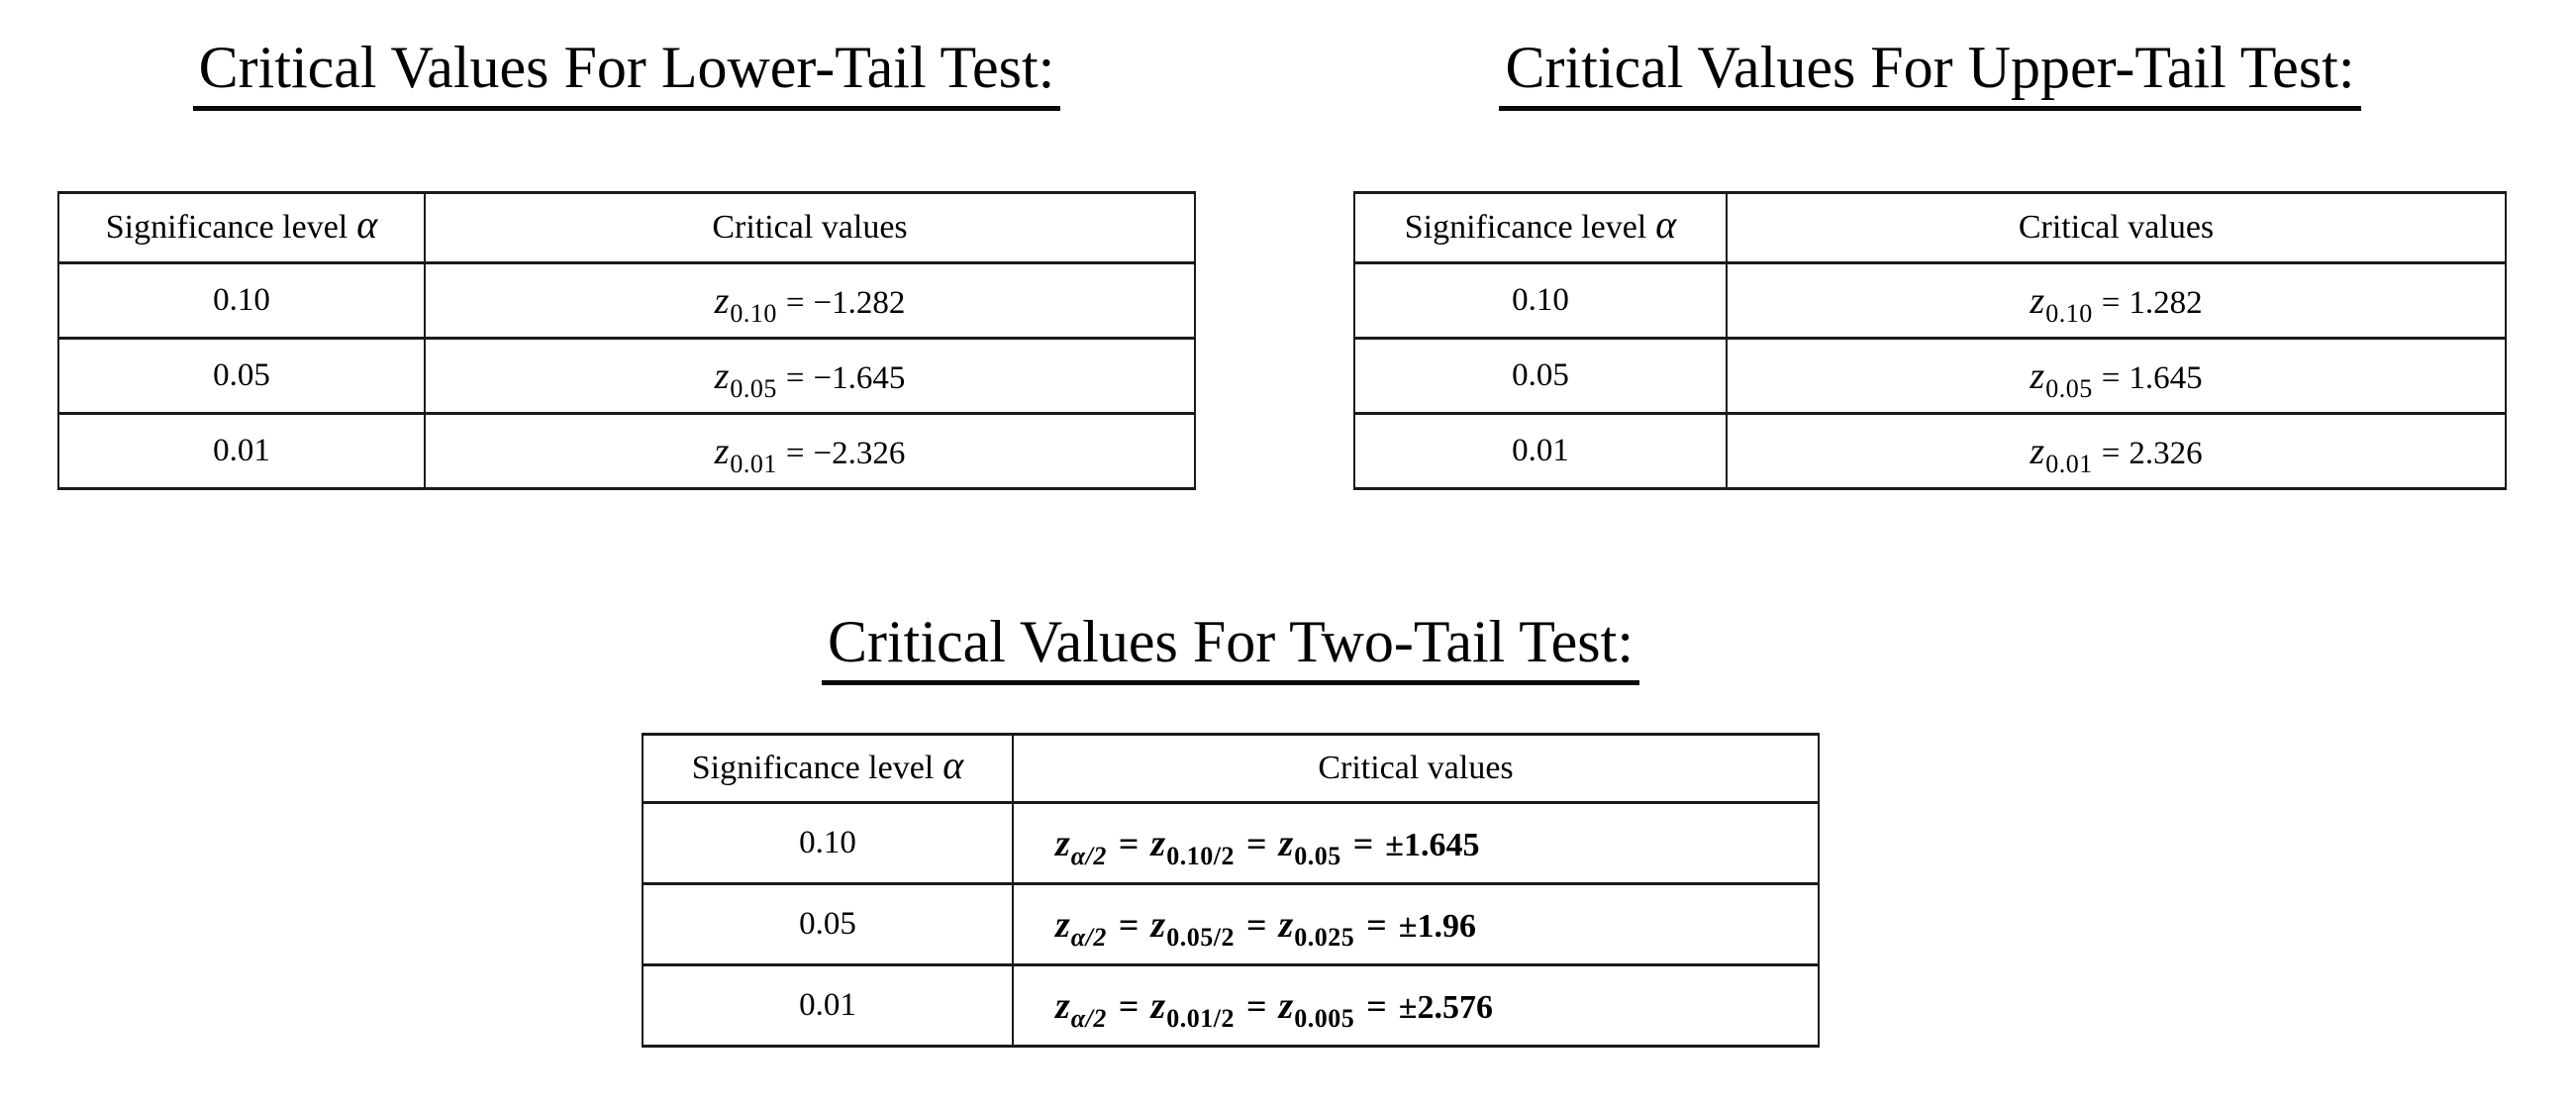 The height and width of the screenshot is (1109, 2576). Describe the element at coordinates (860, 378) in the screenshot. I see `critical-value: −1.645` at that location.